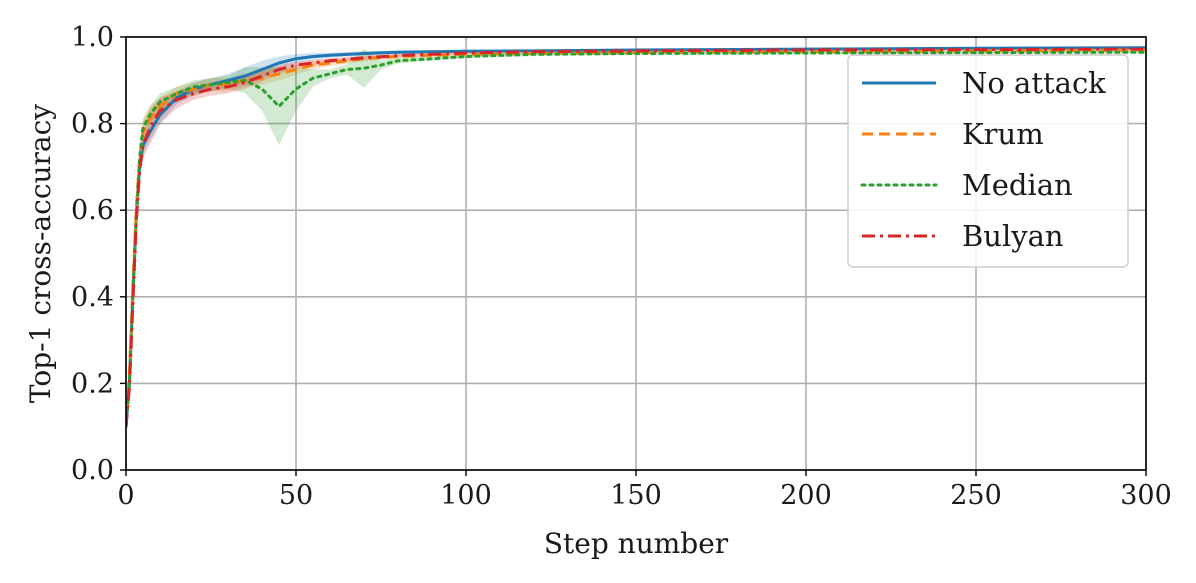 The height and width of the screenshot is (583, 1196). What do you see at coordinates (1017, 185) in the screenshot?
I see `legend-label-median: Median` at bounding box center [1017, 185].